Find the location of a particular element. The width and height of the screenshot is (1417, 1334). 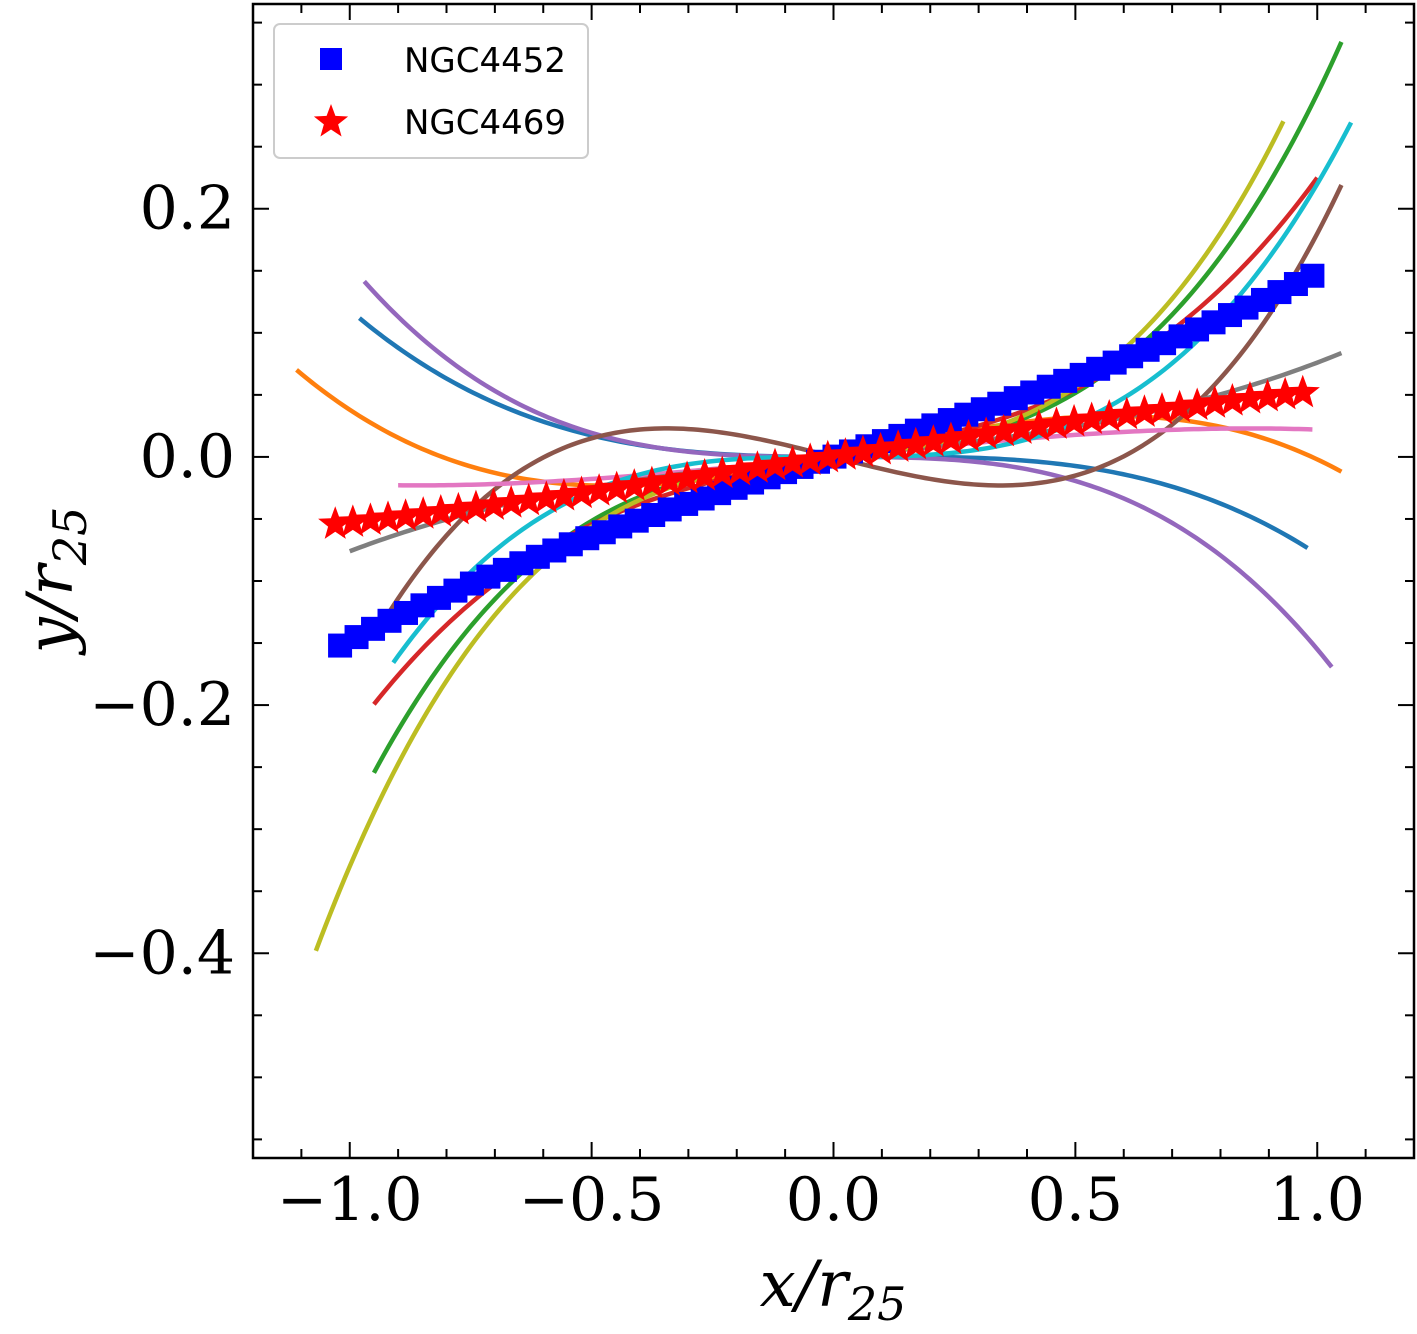

legend-marker-ngc4469 is located at coordinates (331, 120).